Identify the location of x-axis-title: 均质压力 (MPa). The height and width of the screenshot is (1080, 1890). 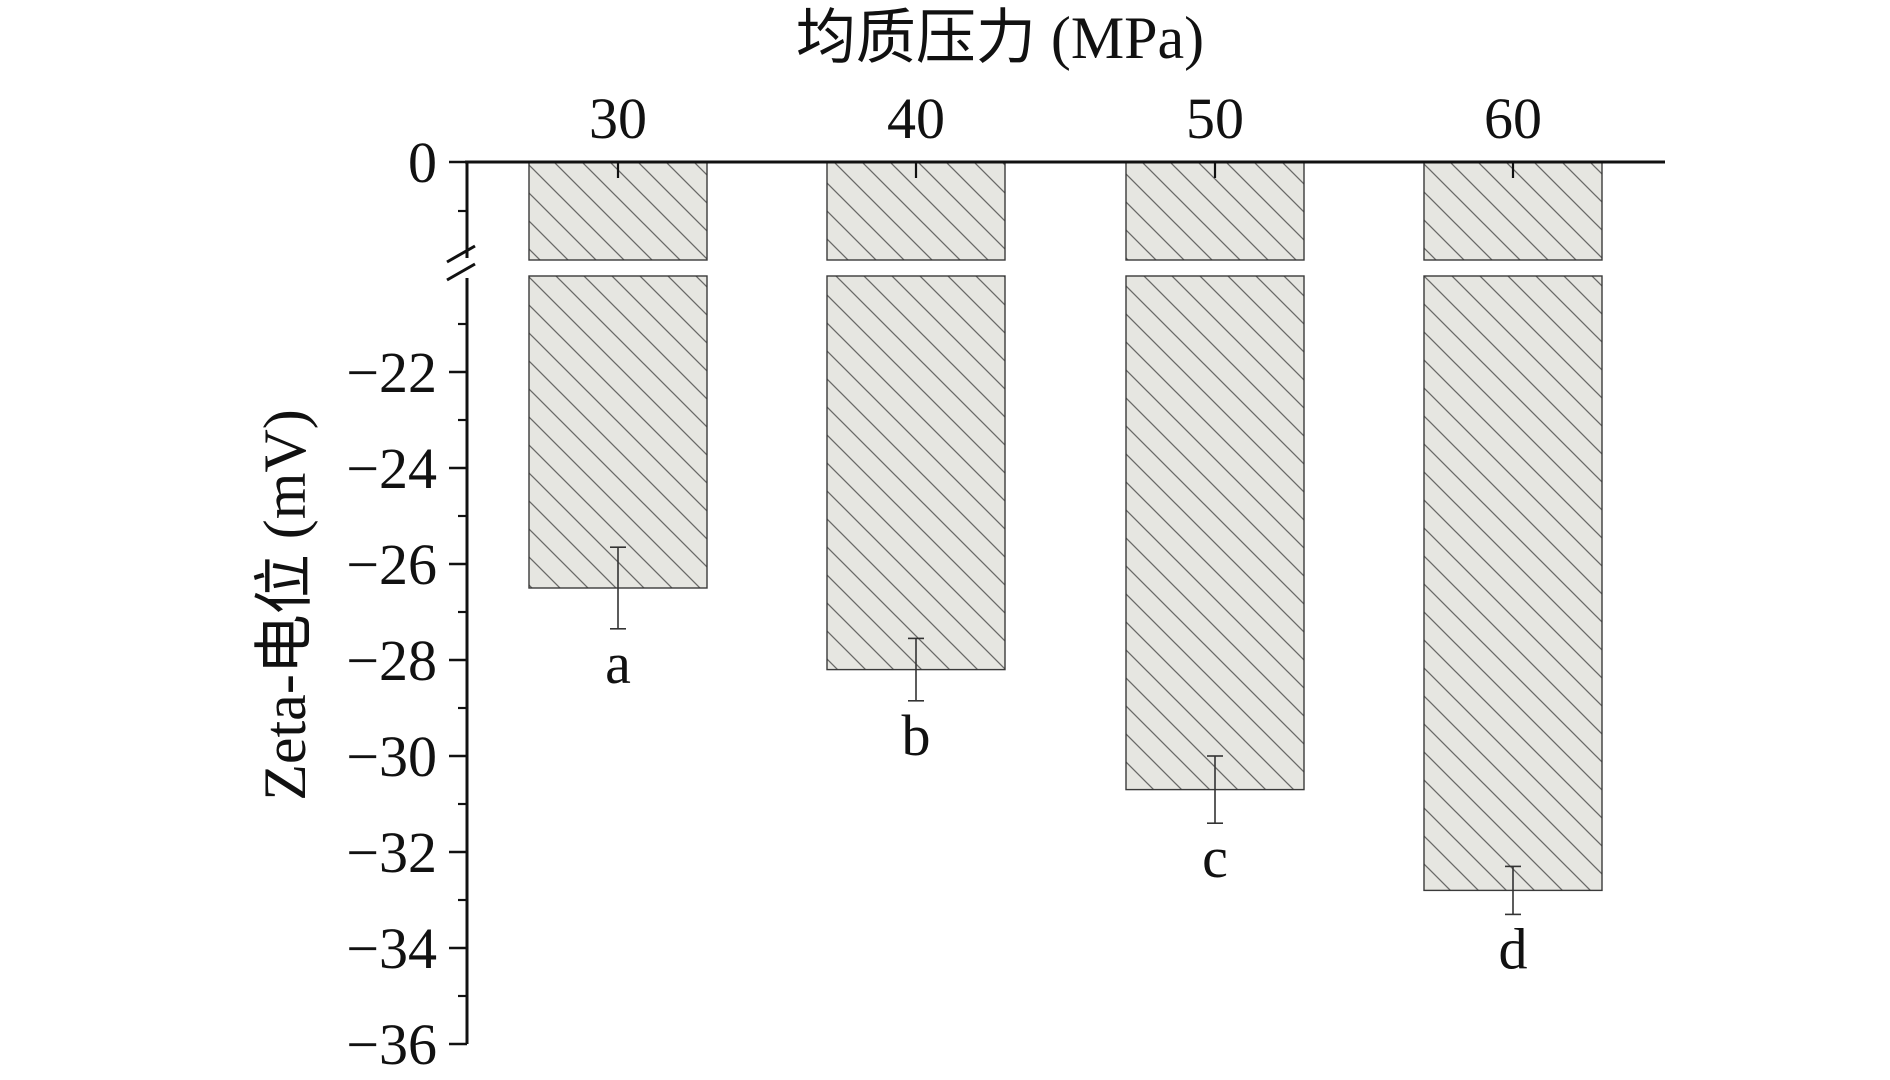
(1000, 38).